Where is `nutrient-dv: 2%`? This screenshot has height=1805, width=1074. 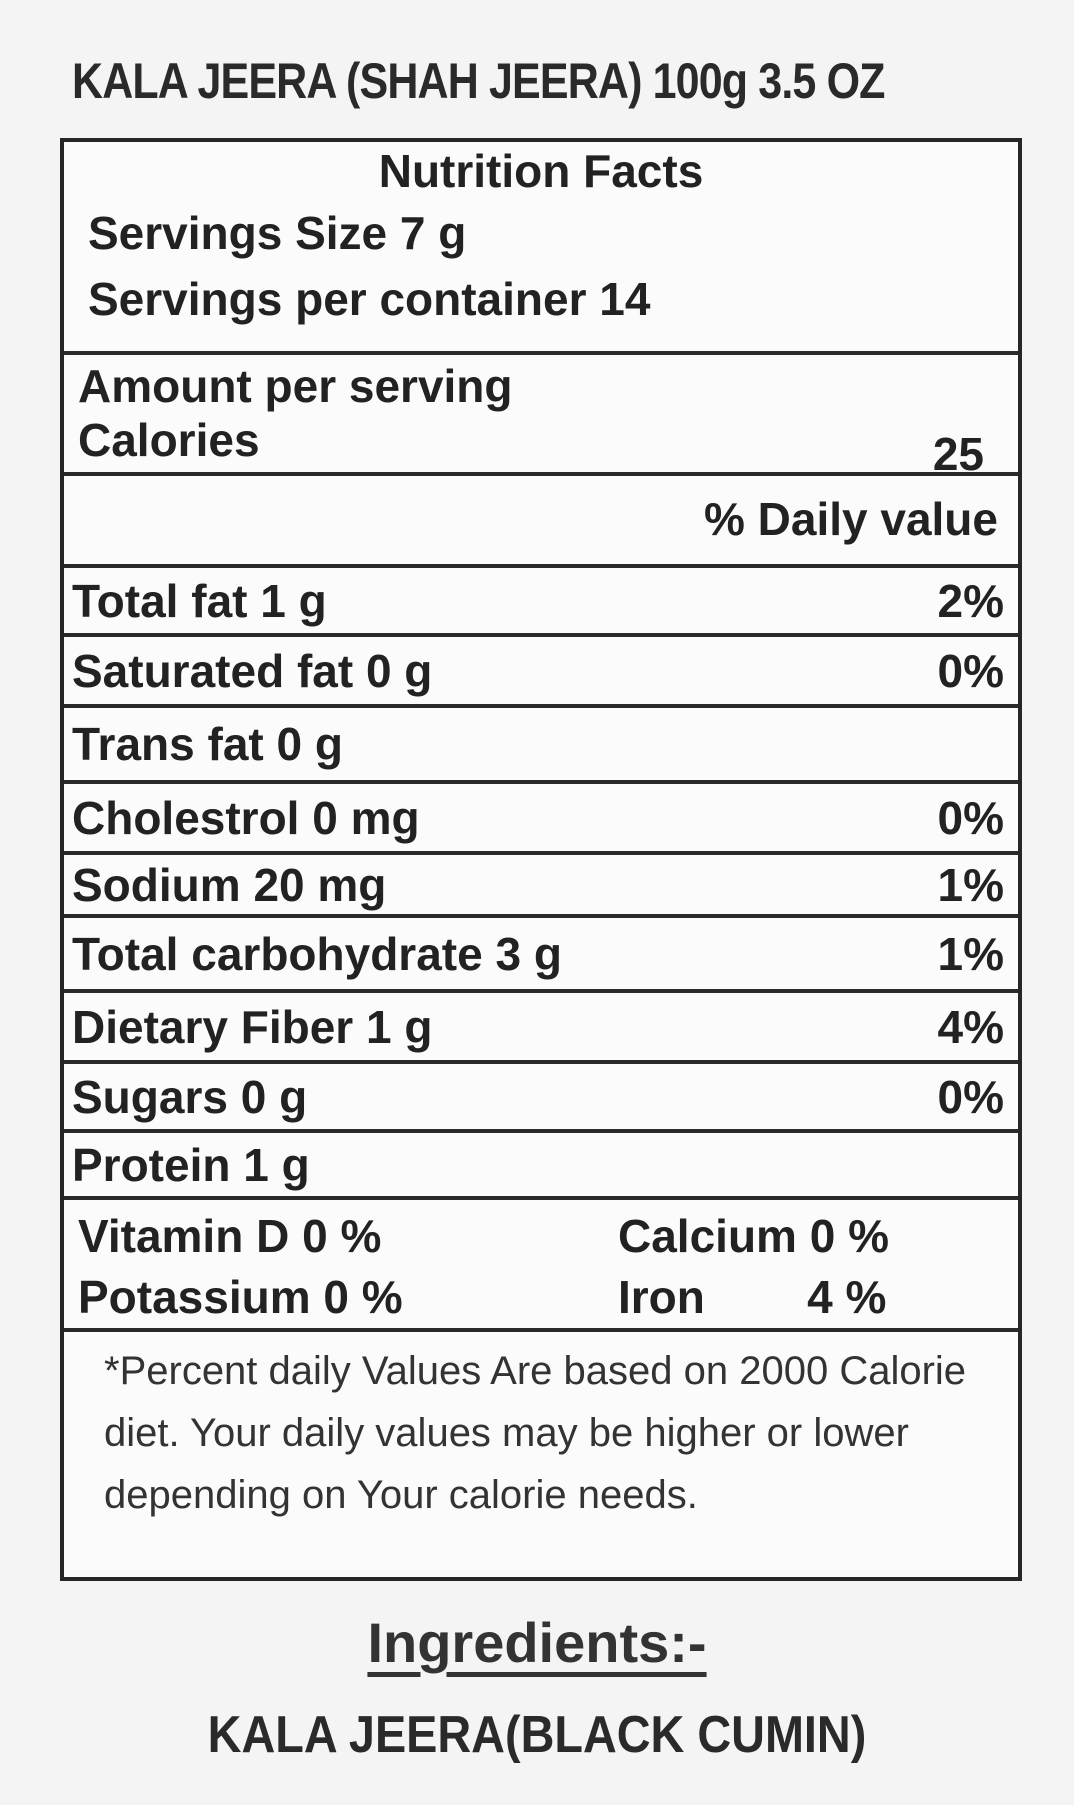 nutrient-dv: 2% is located at coordinates (970, 600).